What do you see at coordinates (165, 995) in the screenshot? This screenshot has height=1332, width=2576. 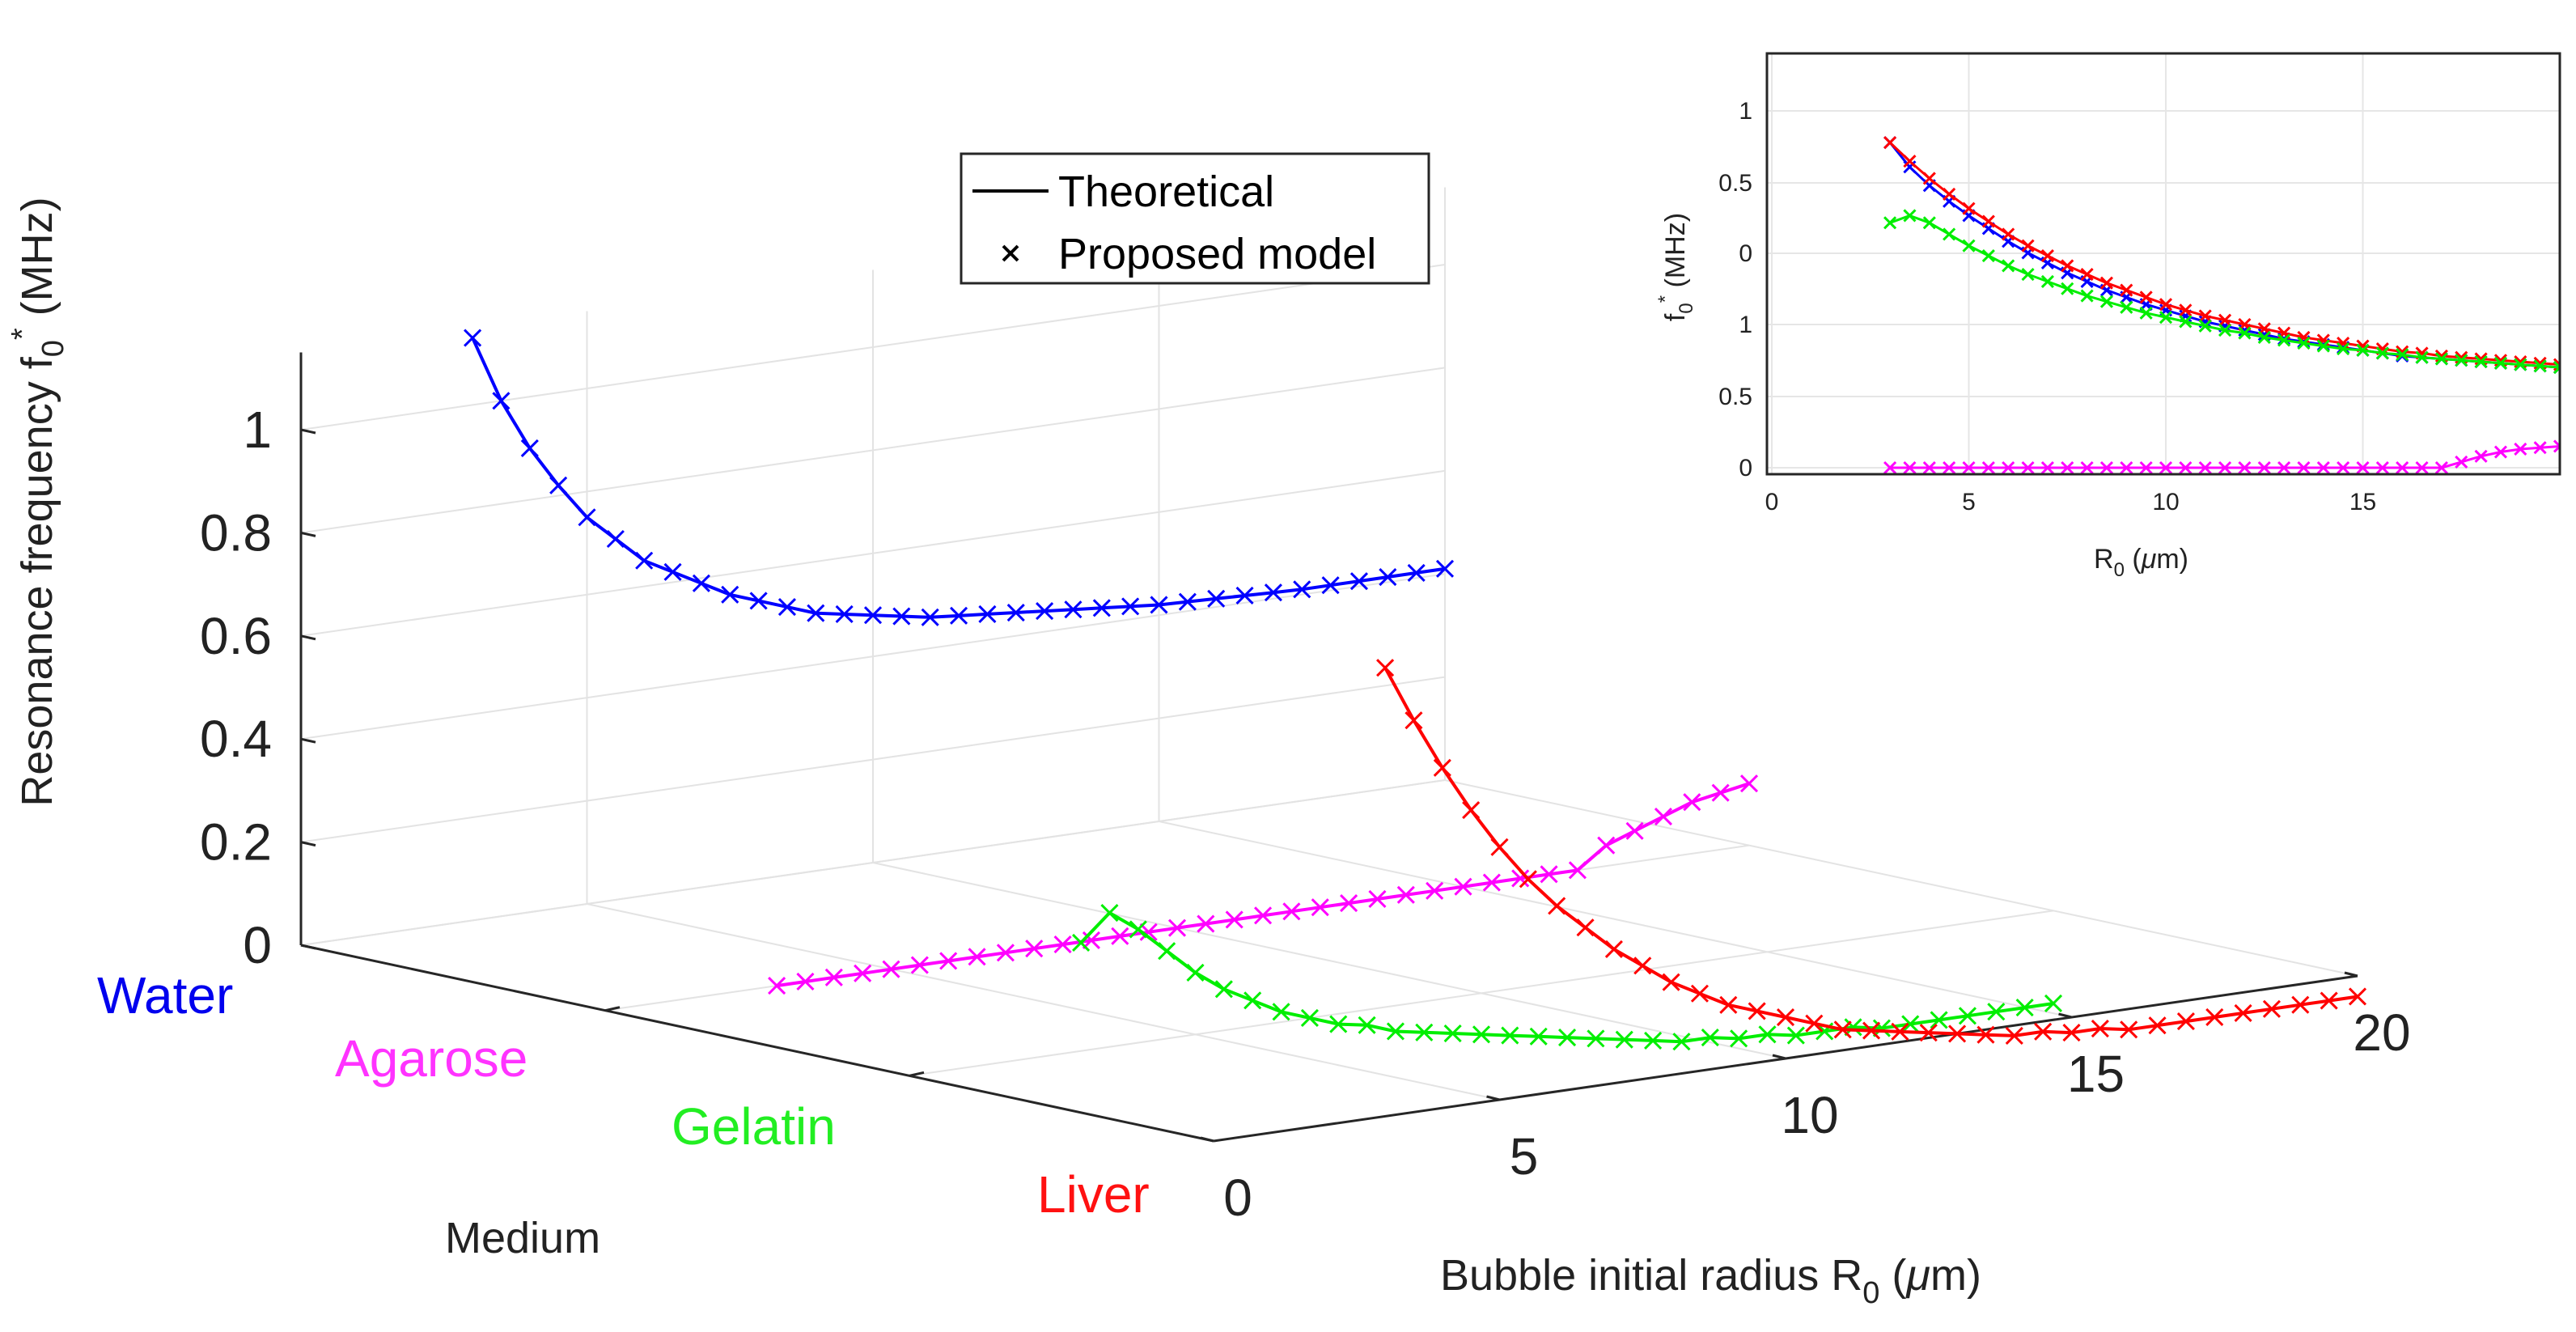 I see `medium-label-water: Water` at bounding box center [165, 995].